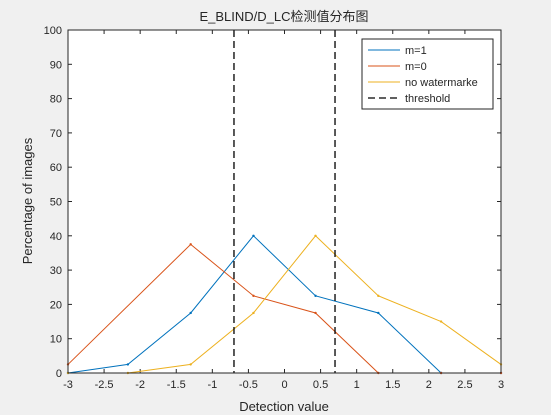 Image resolution: width=551 pixels, height=415 pixels. Describe the element at coordinates (441, 83) in the screenshot. I see `legend-label: no watermarke` at that location.